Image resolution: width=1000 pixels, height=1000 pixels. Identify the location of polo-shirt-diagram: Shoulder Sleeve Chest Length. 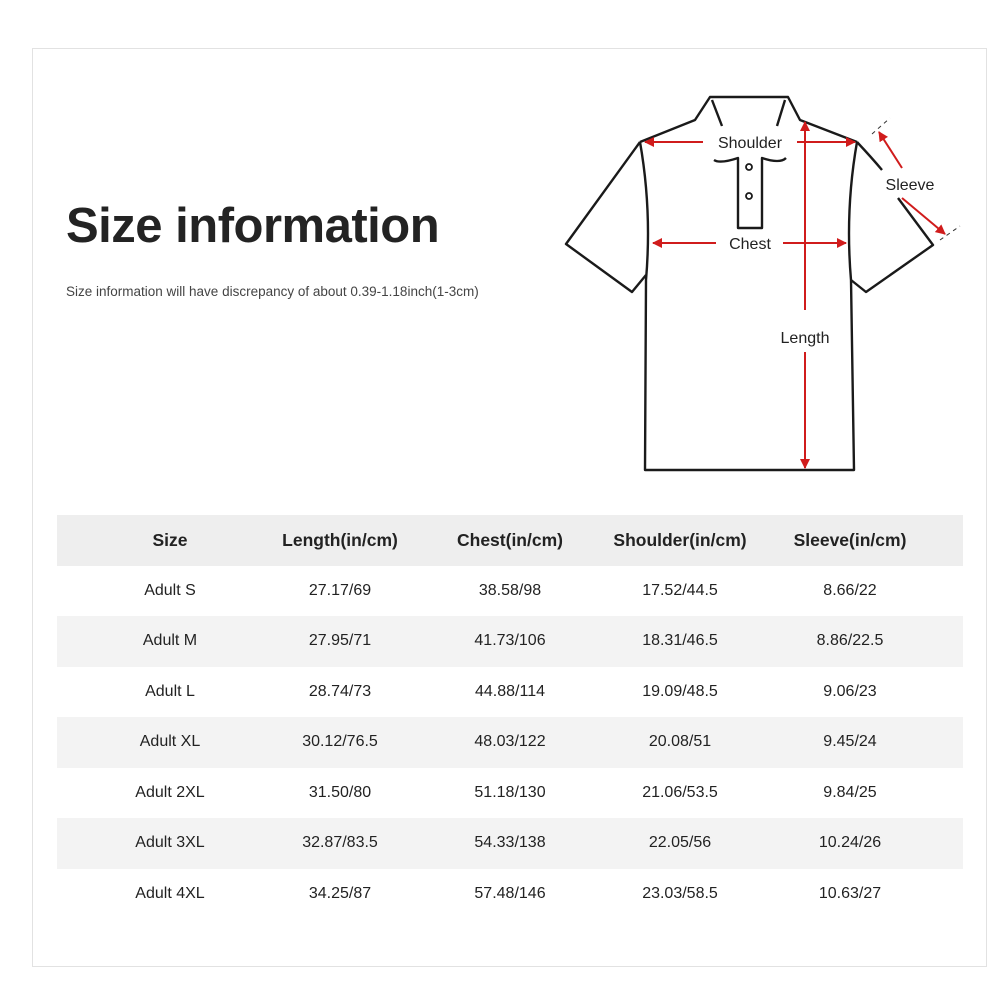
(762, 283).